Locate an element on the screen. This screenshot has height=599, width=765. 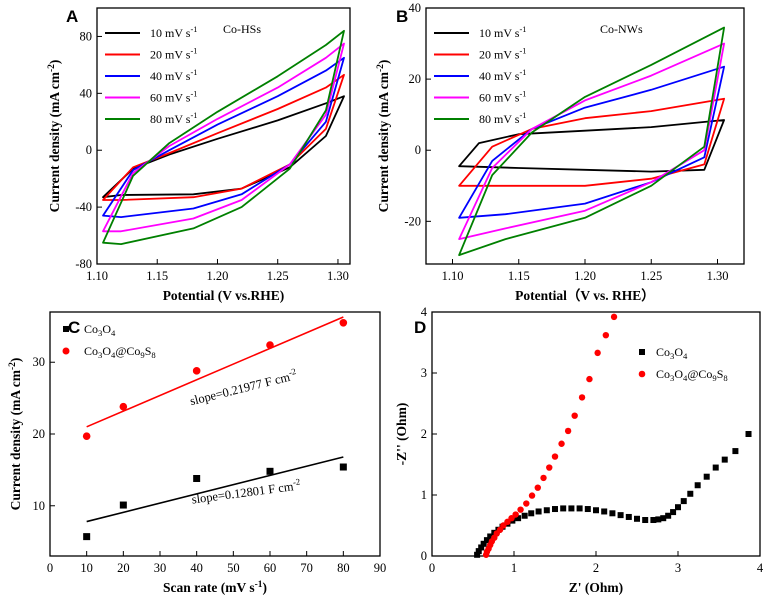
plot-frame is located at coordinates (223, 136).